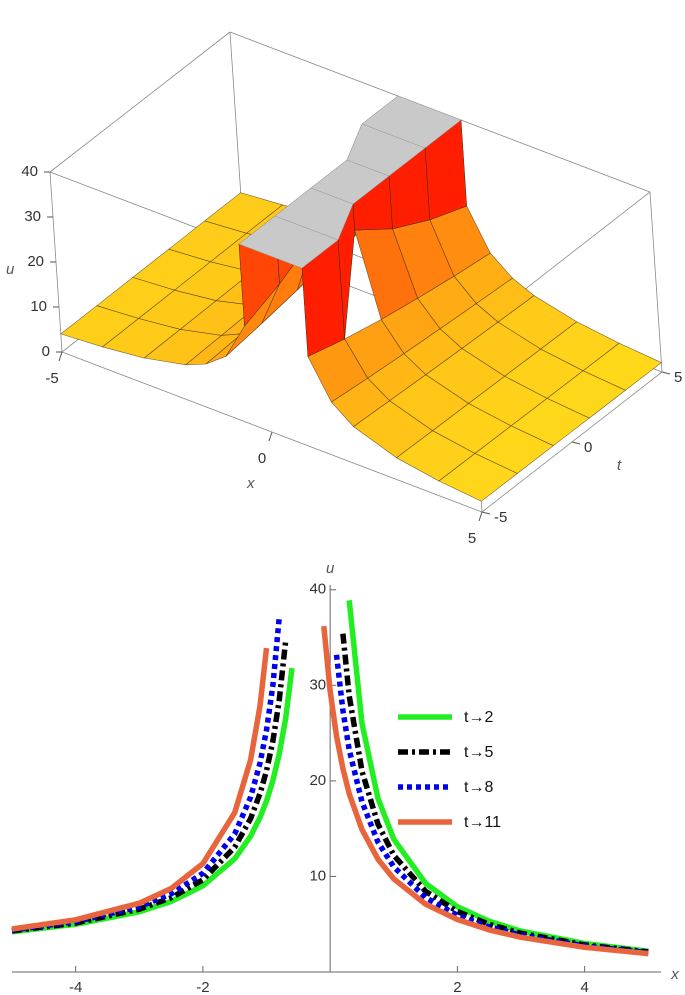  I want to click on legend-label: t→11, so click(482, 822).